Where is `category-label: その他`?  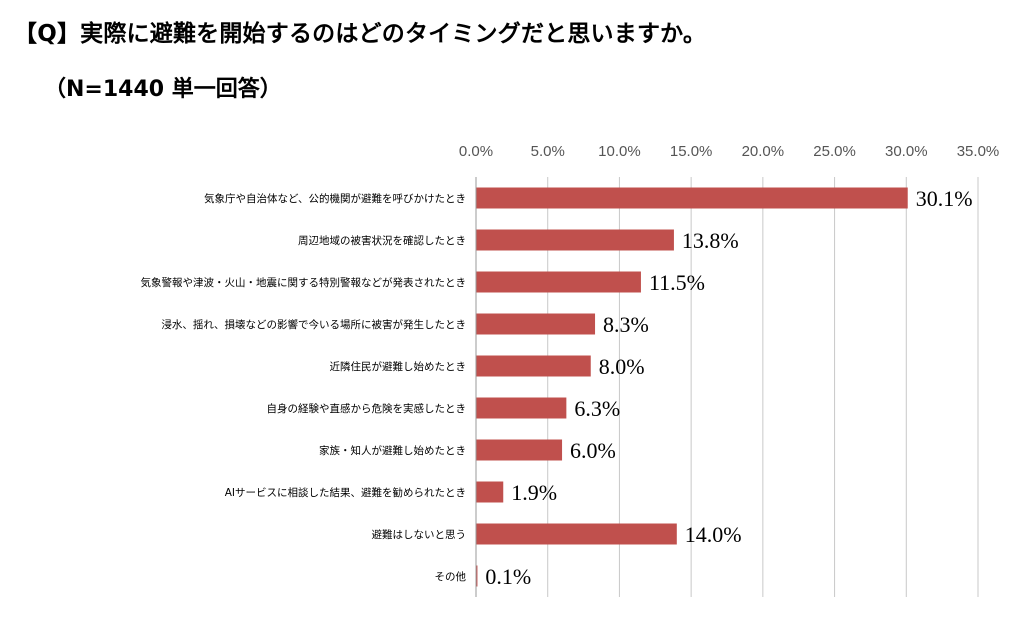 category-label: その他 is located at coordinates (451, 576).